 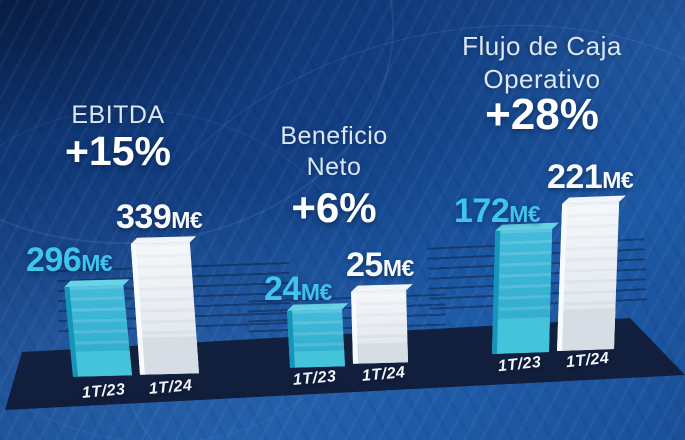 I want to click on group-title-ebitda: EBITDA, so click(x=118, y=115).